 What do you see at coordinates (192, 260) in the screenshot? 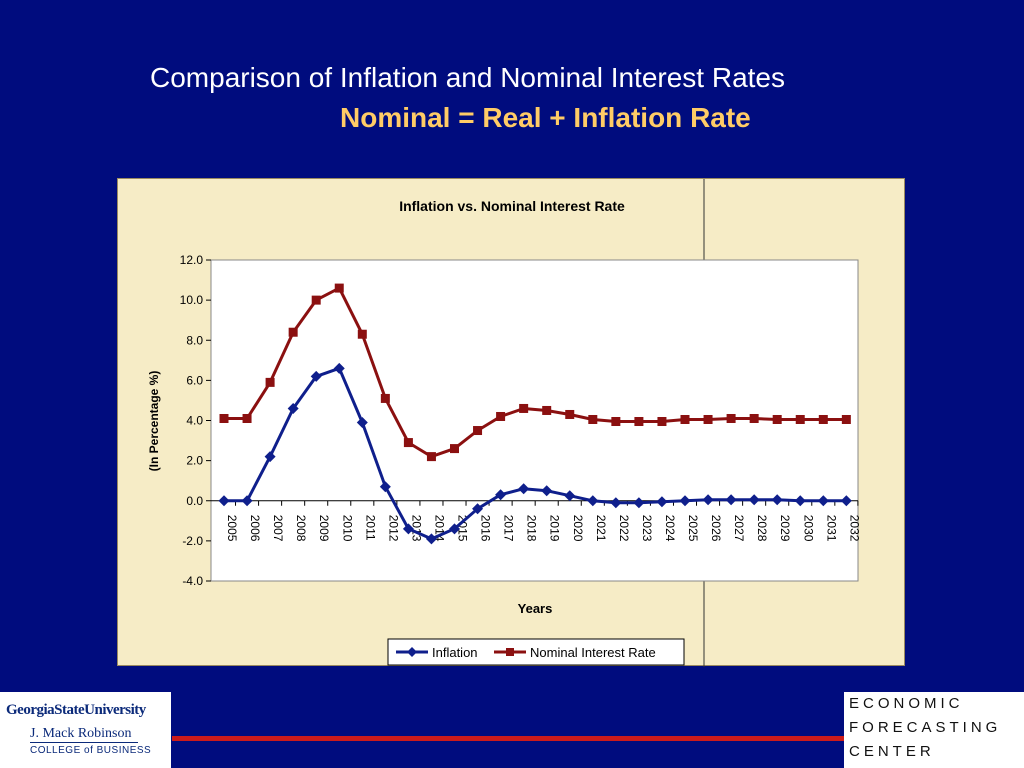
I see `y-tick-label: 12.0` at bounding box center [192, 260].